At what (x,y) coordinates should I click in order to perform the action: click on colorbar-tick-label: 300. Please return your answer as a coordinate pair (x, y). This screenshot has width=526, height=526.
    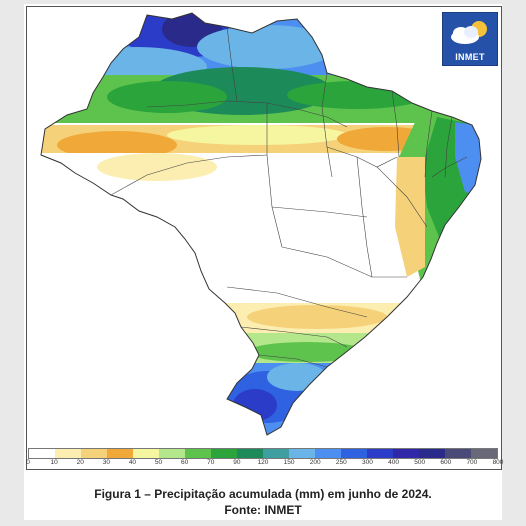
    Looking at the image, I should click on (367, 462).